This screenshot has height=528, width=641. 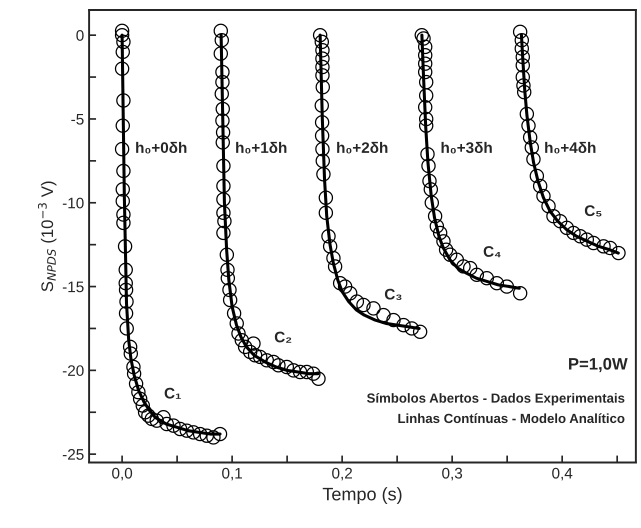 I want to click on y-axis-title: S$_{NPDS}$ (10$^{−3}$ V), so click(x=47, y=237).